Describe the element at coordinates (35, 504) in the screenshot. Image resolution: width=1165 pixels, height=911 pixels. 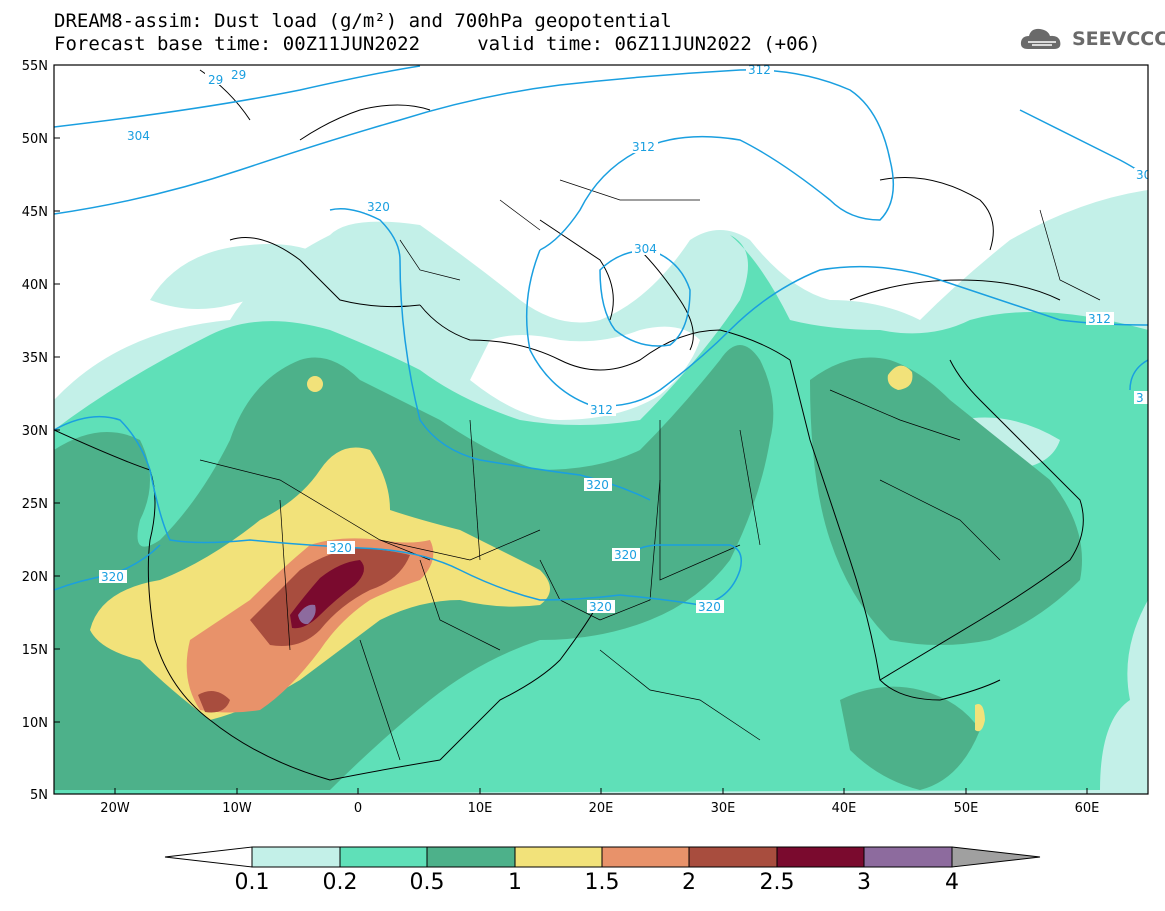
I see `lat-label: 25N` at that location.